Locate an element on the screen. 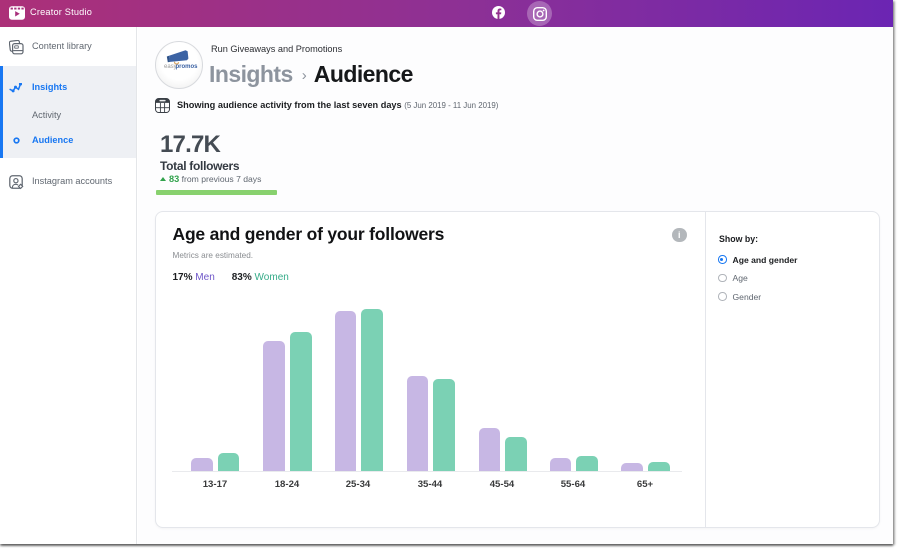 This screenshot has width=900, height=551. svg-text: promos is located at coordinates (187, 67).